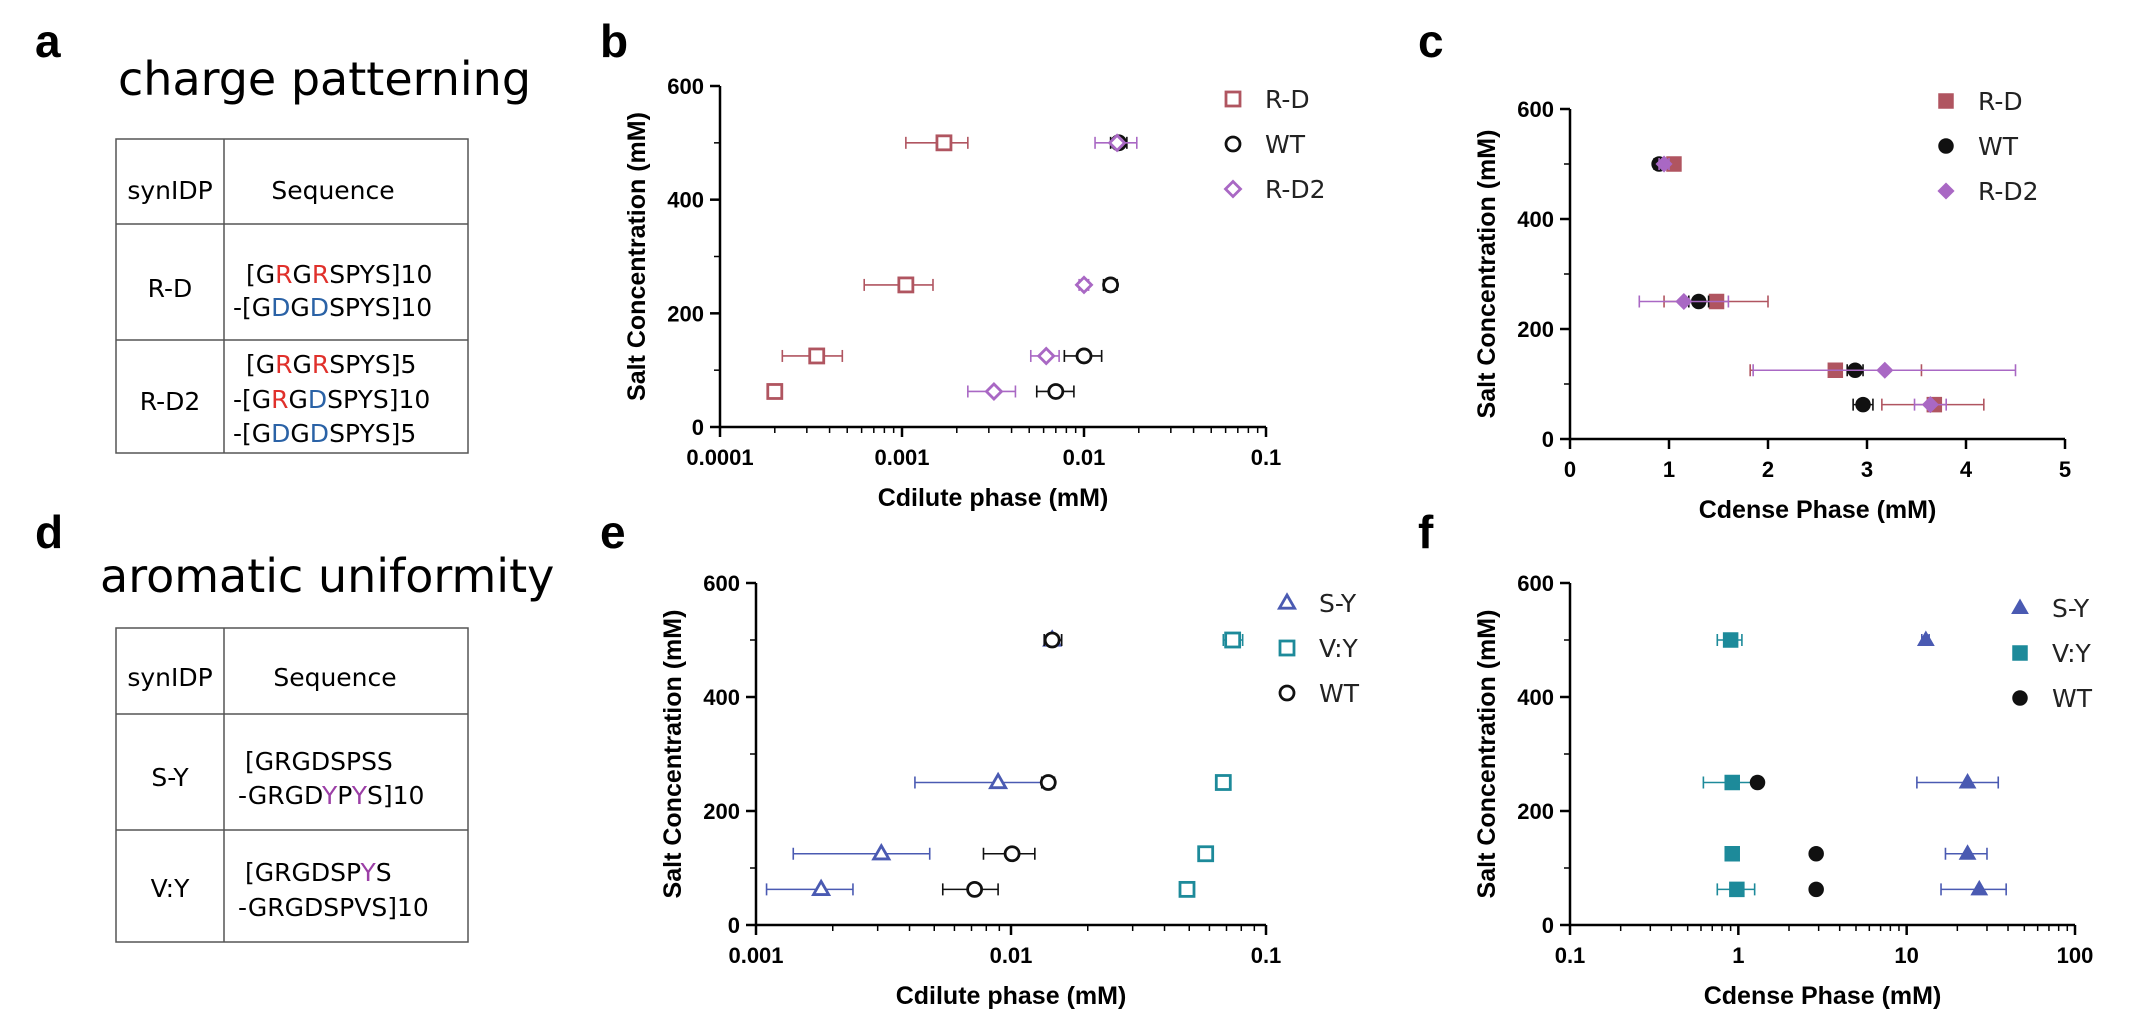  What do you see at coordinates (395, 795) in the screenshot?
I see `sequence-segment: S]10` at bounding box center [395, 795].